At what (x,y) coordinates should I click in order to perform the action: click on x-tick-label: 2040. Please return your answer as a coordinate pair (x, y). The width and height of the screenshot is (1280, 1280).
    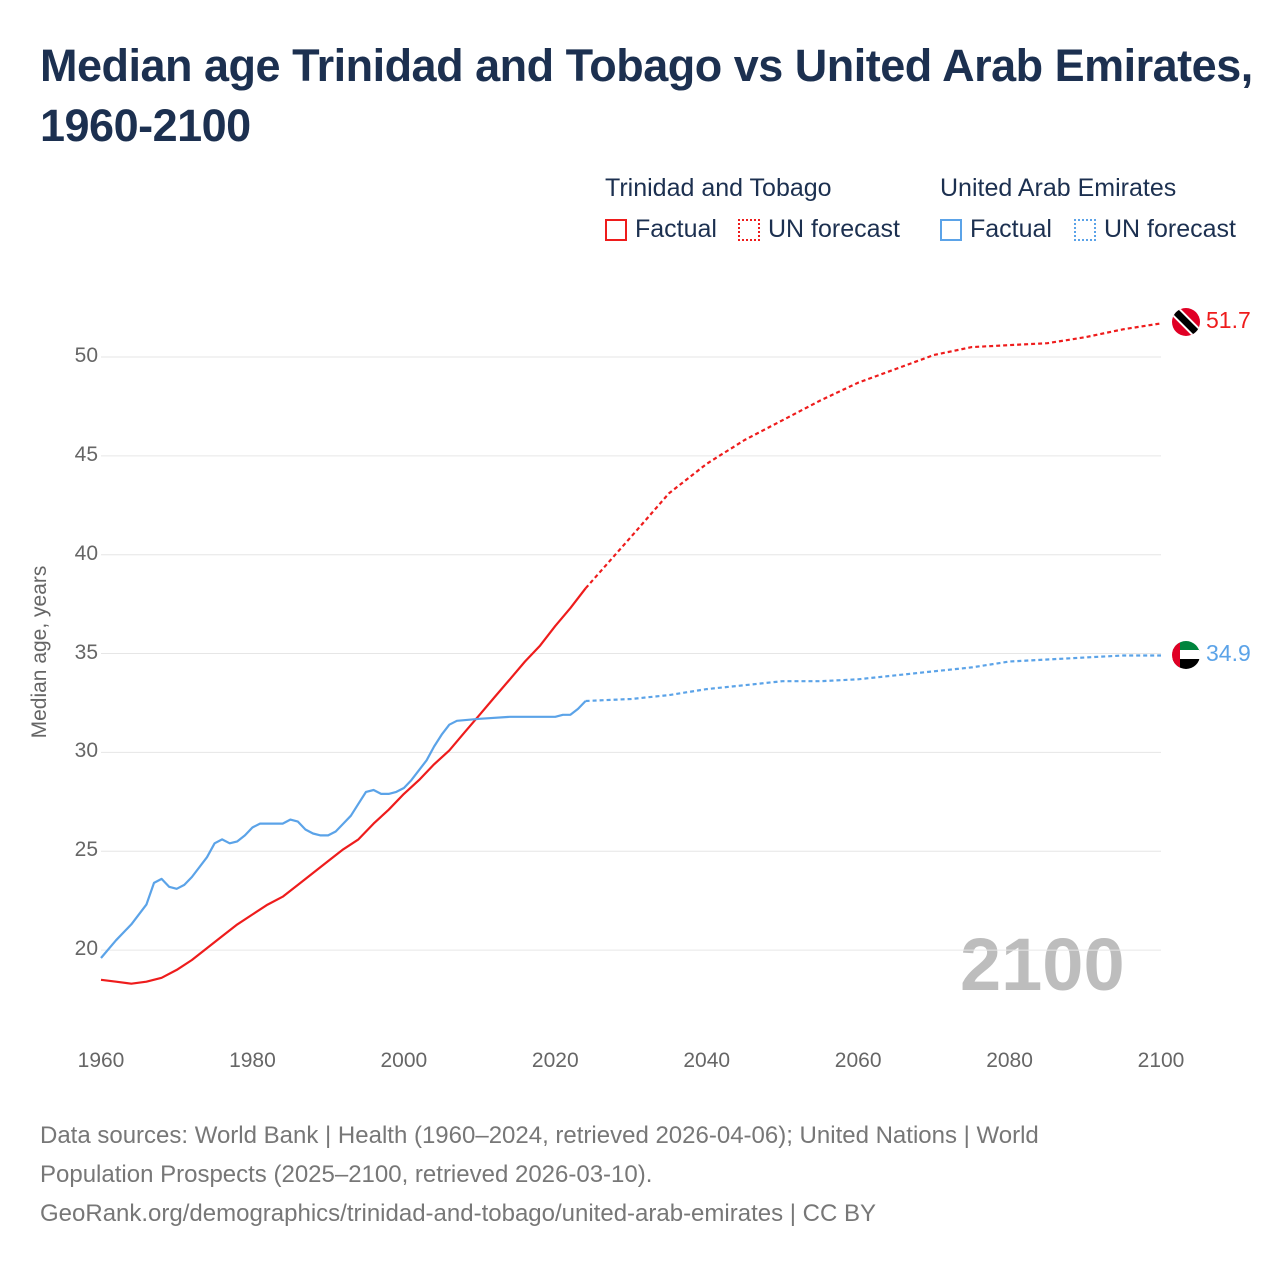
    Looking at the image, I should click on (707, 1060).